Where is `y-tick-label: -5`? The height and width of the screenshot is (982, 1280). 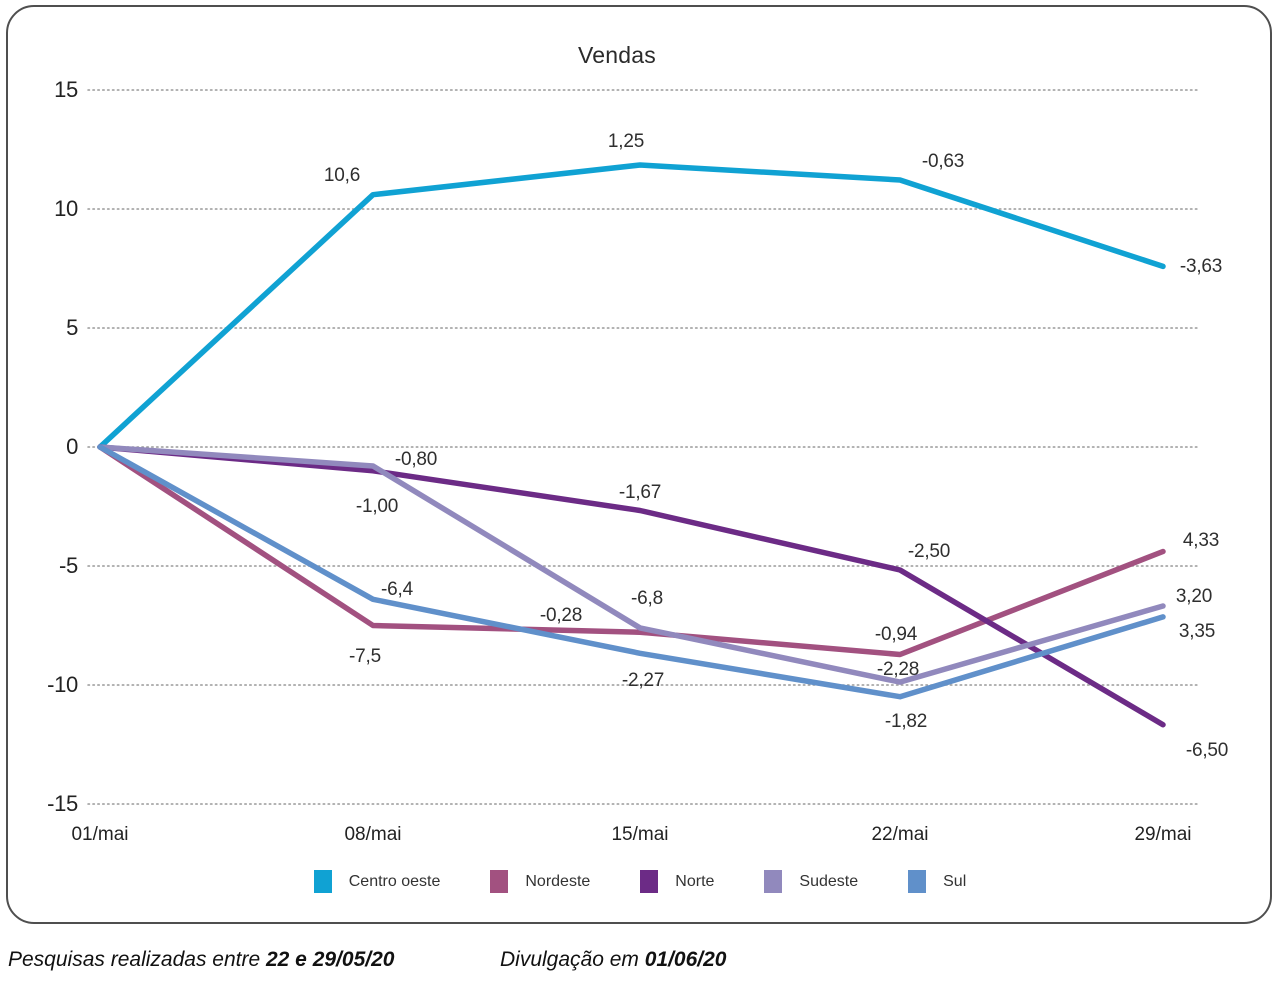
y-tick-label: -5 is located at coordinates (68, 565).